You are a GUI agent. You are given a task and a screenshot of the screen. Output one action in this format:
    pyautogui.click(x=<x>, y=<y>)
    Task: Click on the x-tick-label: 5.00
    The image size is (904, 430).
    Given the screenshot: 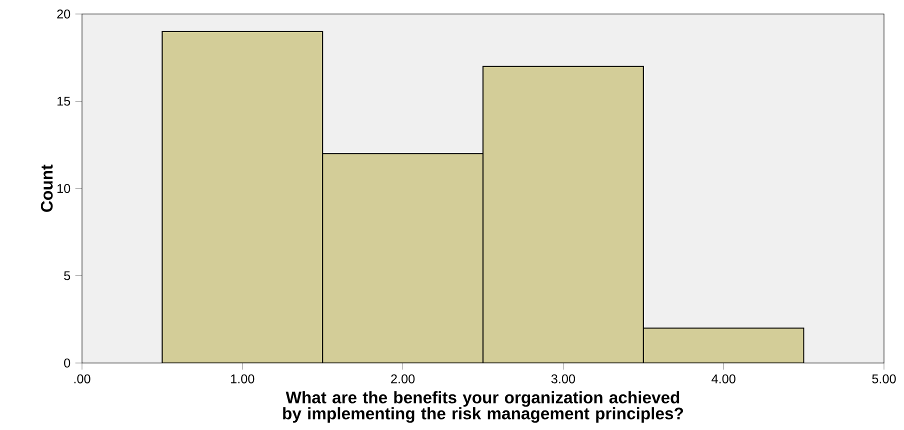 What is the action you would take?
    pyautogui.click(x=884, y=379)
    